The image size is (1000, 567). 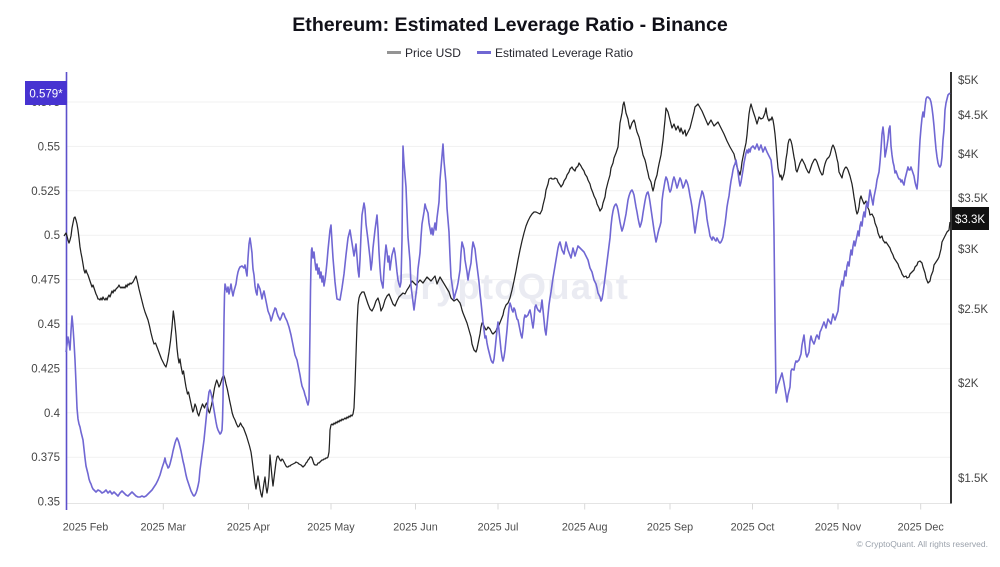 What do you see at coordinates (249, 528) in the screenshot?
I see `svg-text: 2025 Apr` at bounding box center [249, 528].